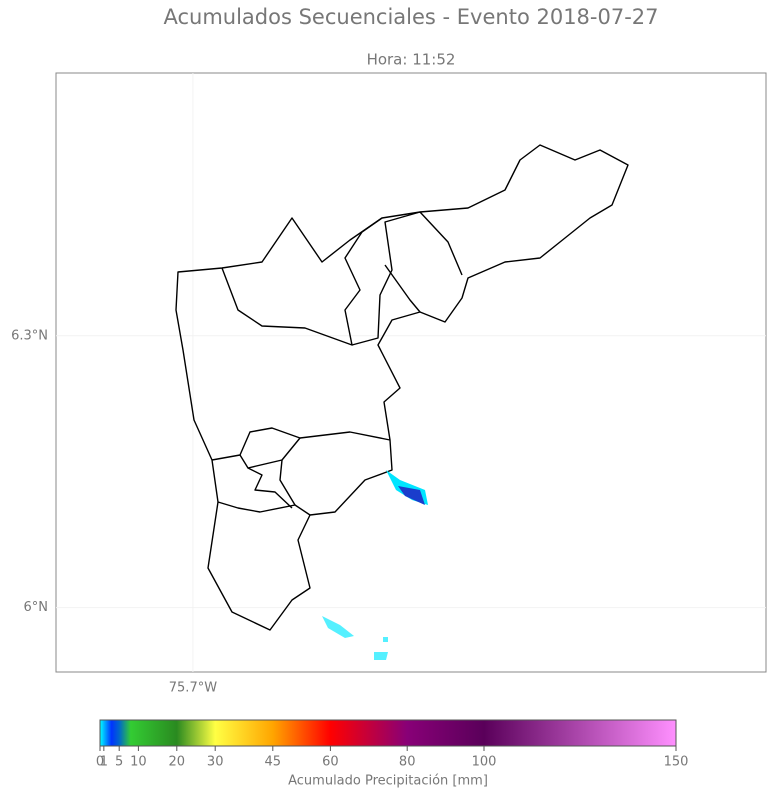  What do you see at coordinates (193, 688) in the screenshot?
I see `x-tick-label: 75.7°W` at bounding box center [193, 688].